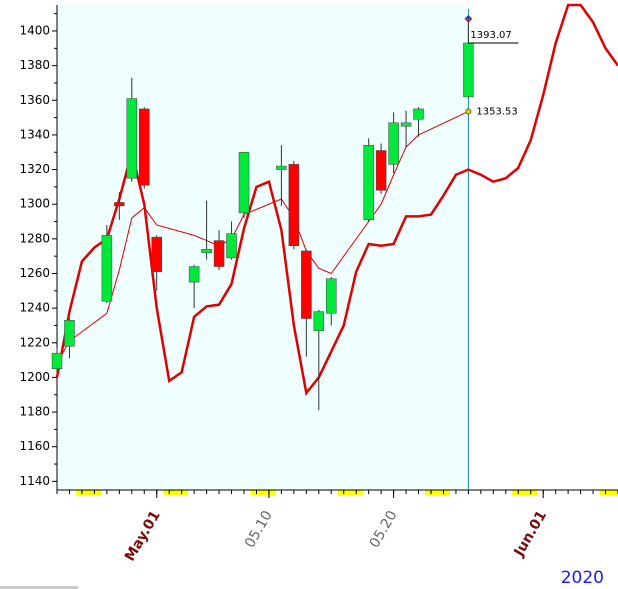  I want to click on y-tick-label: 1240, so click(34, 308).